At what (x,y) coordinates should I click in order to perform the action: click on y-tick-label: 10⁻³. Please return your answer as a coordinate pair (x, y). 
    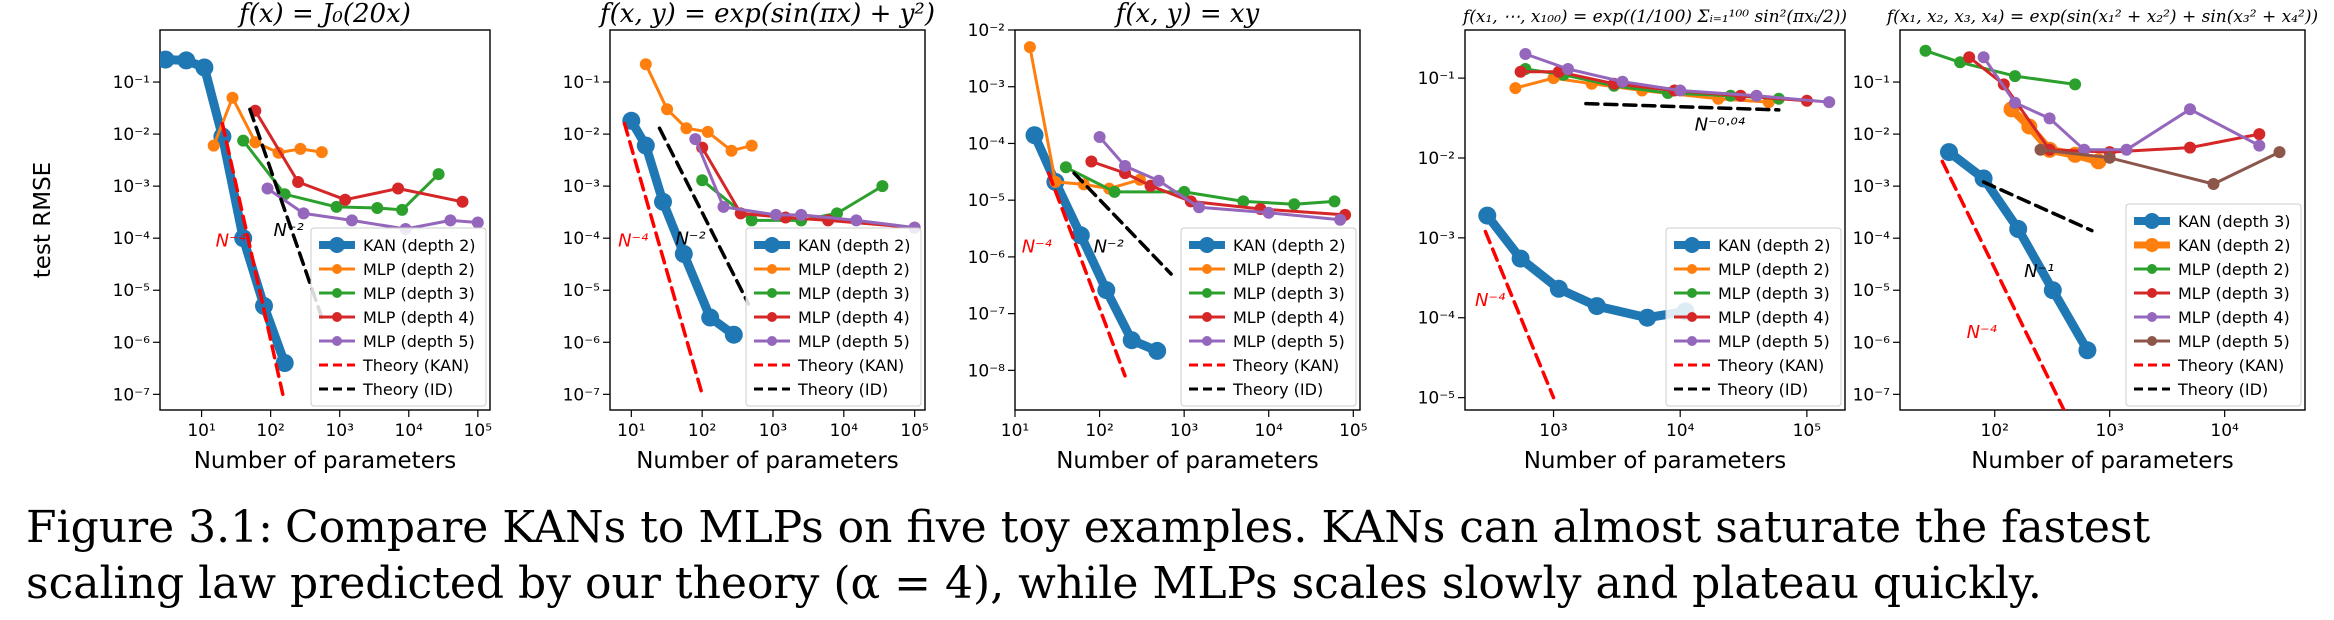
    Looking at the image, I should click on (131, 187).